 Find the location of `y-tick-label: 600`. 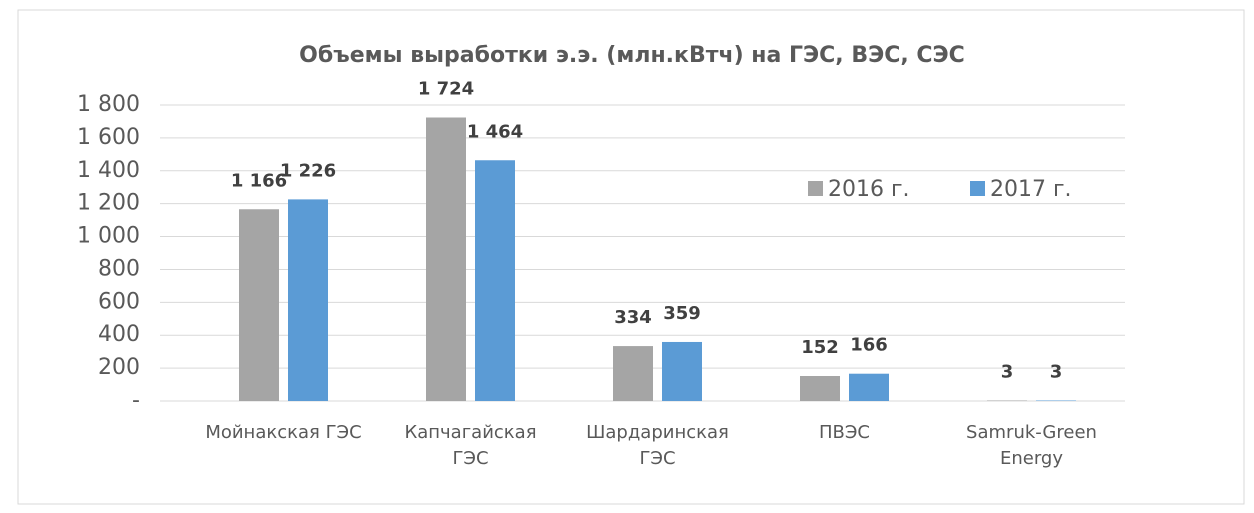

y-tick-label: 600 is located at coordinates (119, 301).